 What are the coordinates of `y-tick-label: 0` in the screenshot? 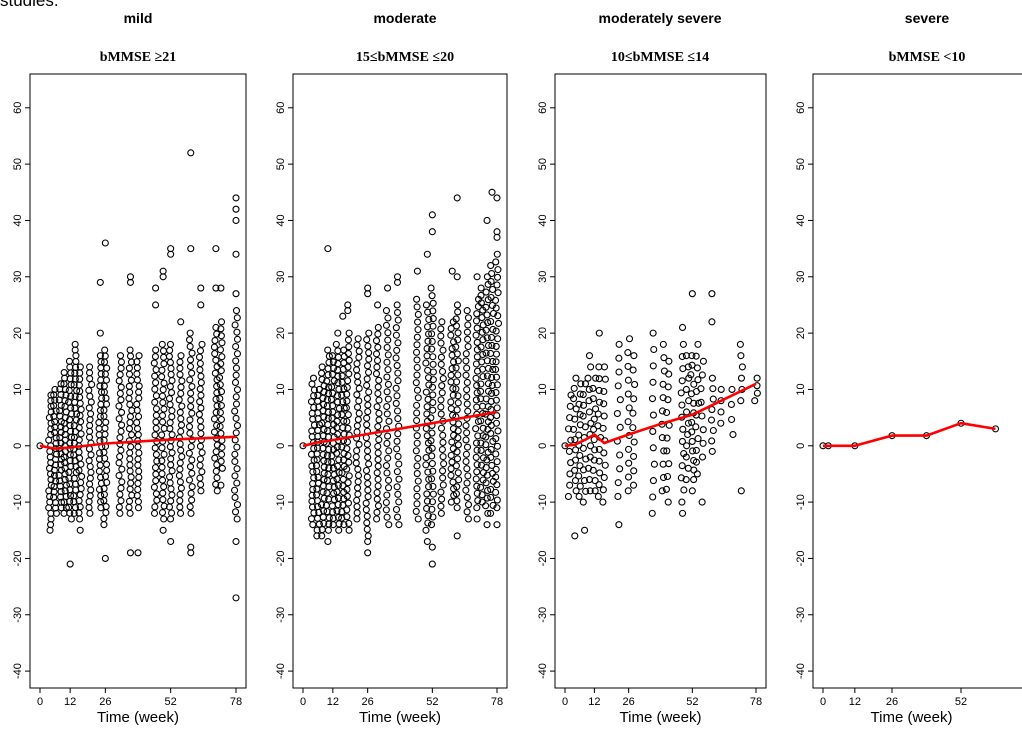 It's located at (801, 446).